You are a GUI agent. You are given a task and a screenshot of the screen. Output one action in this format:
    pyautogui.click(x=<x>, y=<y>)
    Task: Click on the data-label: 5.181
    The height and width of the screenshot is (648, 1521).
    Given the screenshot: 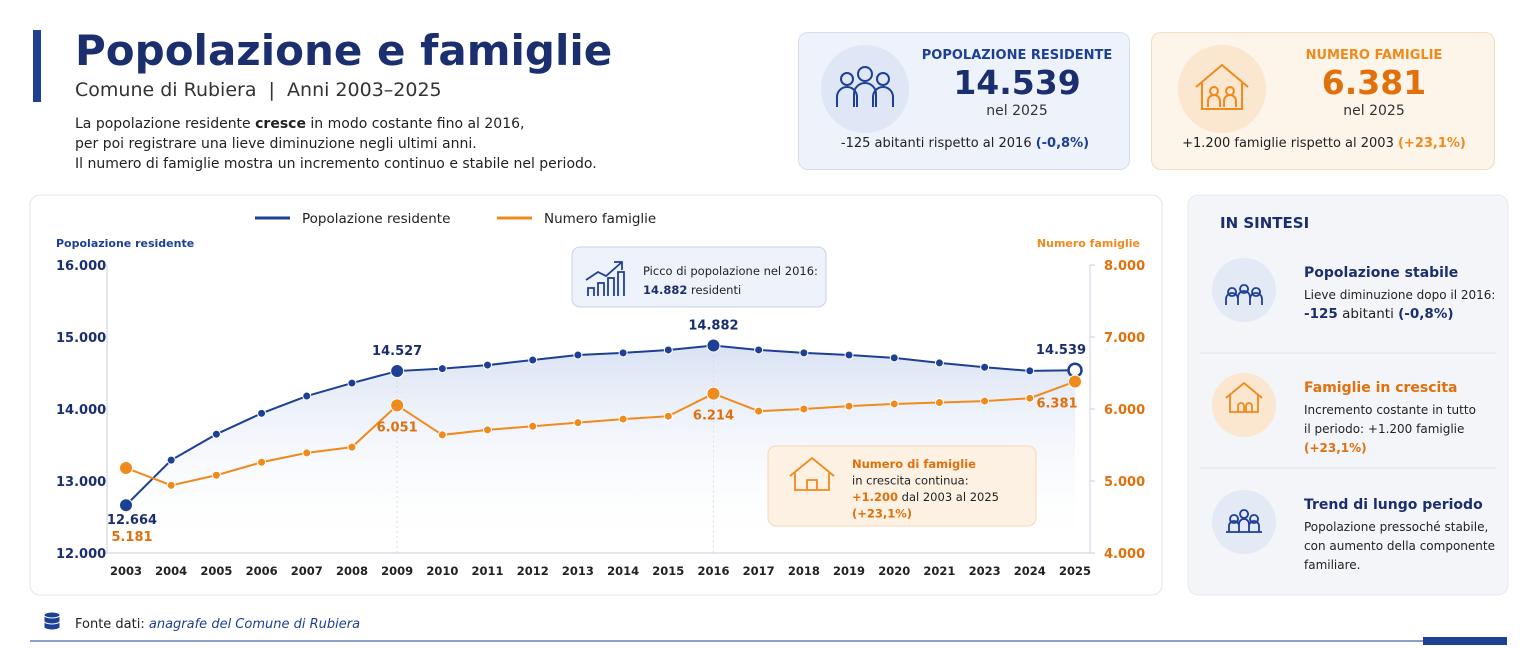 What is the action you would take?
    pyautogui.click(x=131, y=537)
    